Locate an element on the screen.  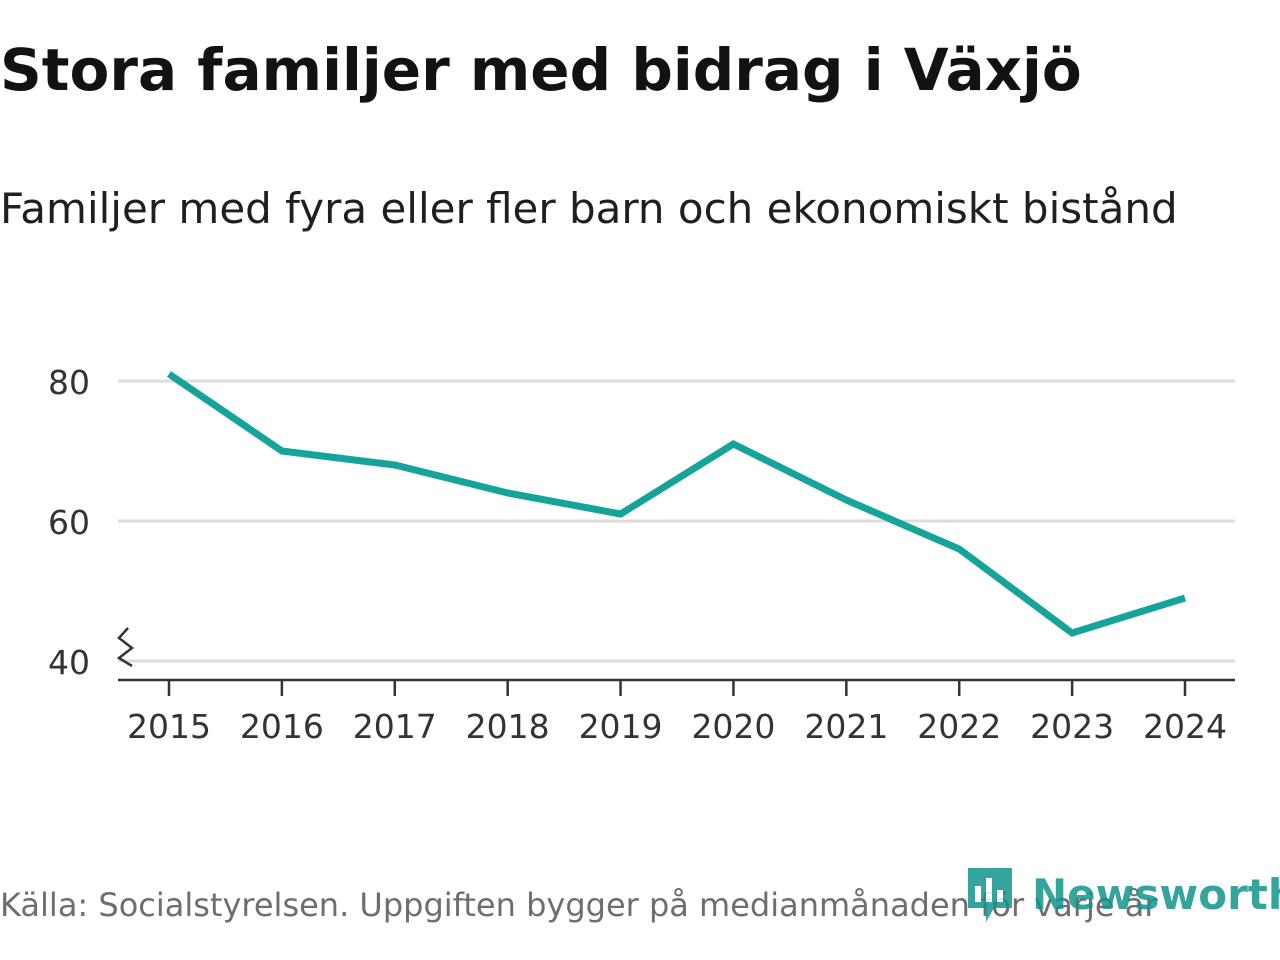
y-axis-break-icon is located at coordinates (125, 647).